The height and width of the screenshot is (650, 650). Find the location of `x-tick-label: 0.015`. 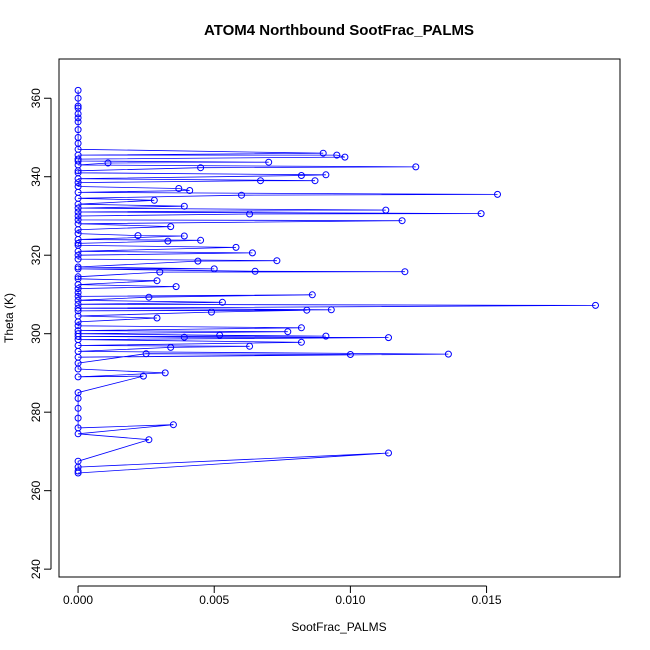

x-tick-label: 0.015 is located at coordinates (487, 600).